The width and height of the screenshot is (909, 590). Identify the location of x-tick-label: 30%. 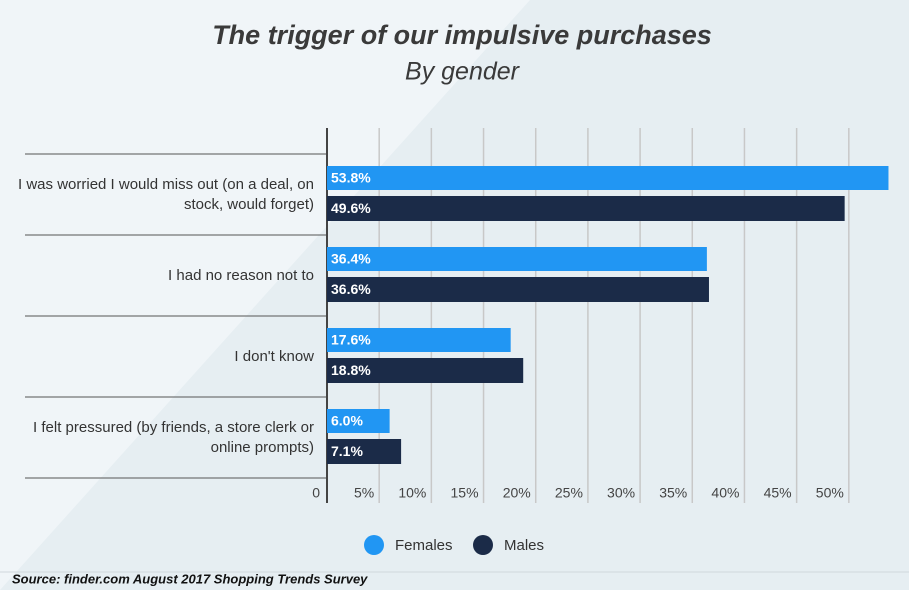
(621, 493).